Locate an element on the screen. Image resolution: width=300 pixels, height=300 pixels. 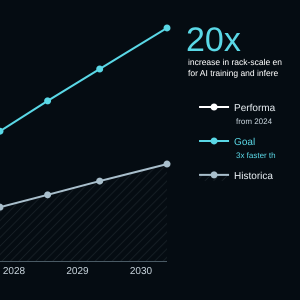
x-tick-label: 2030 is located at coordinates (141, 271).